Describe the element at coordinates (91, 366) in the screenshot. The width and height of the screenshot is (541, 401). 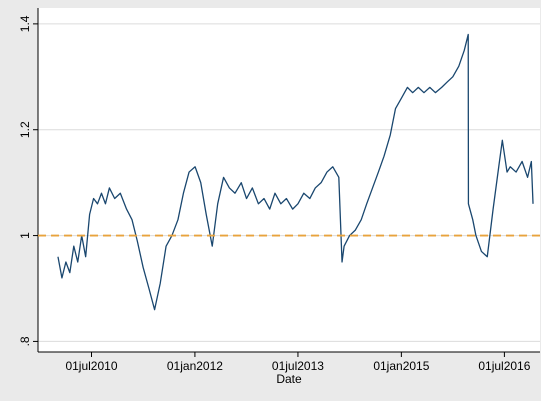
I see `x-tick-label: 01jul2010` at that location.